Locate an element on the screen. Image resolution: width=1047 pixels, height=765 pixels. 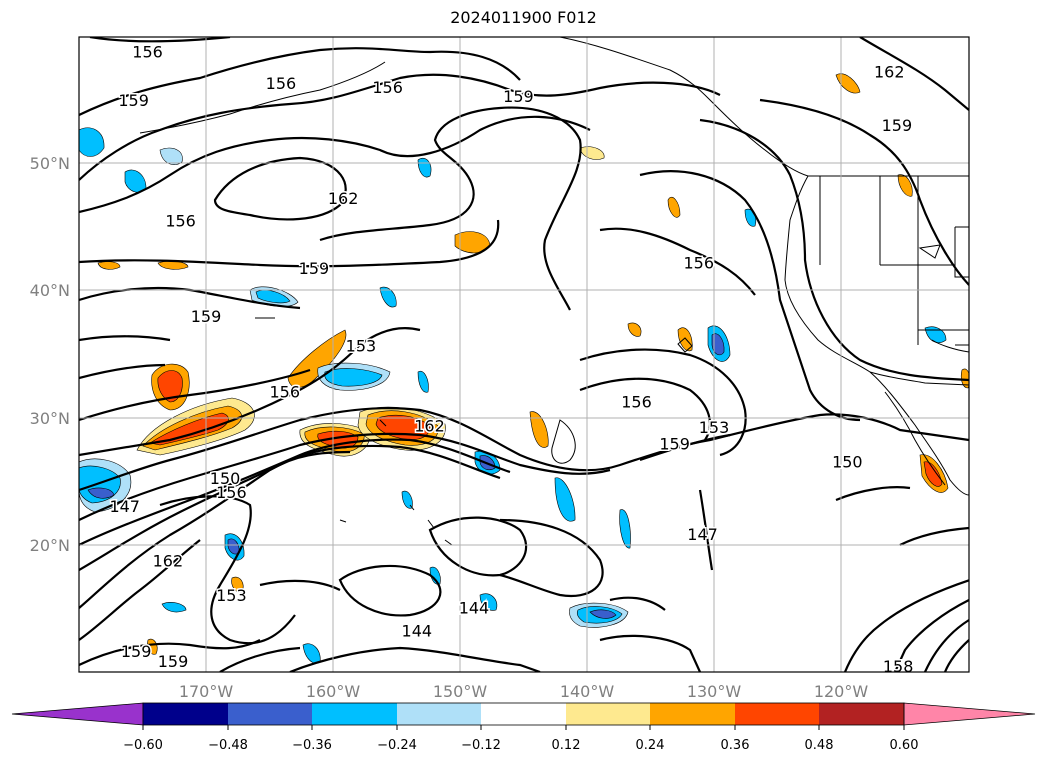
lat-tick-30: 30°N is located at coordinates (50, 418).